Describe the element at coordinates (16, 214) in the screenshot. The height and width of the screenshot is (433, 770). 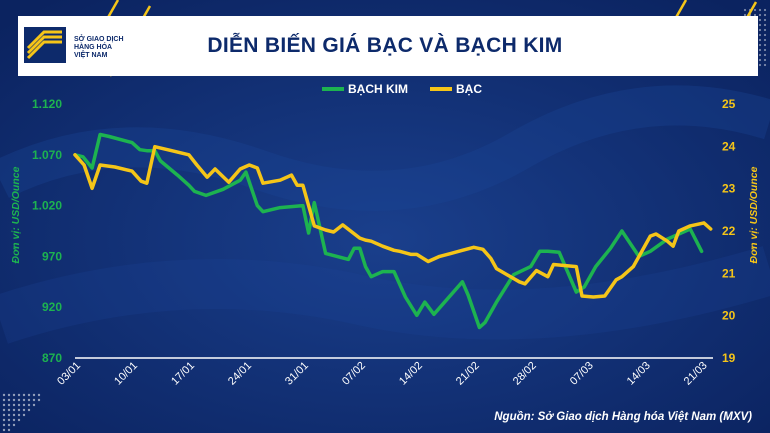
I see `y-left-axis-title: Đơn vị: USD/Ounce` at that location.